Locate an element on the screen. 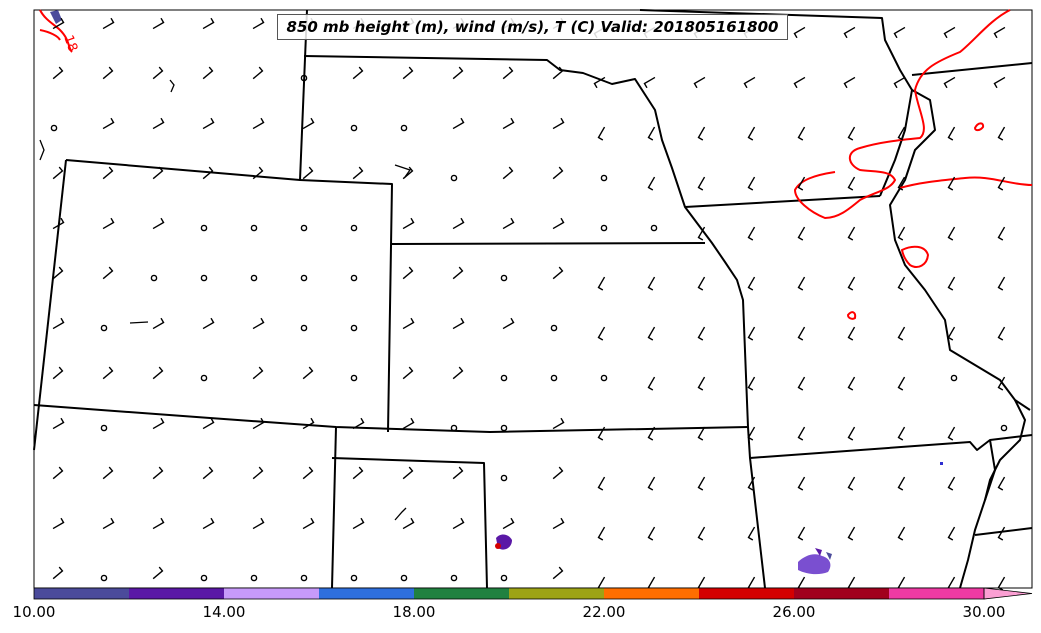 The height and width of the screenshot is (633, 1041). contour-label: 18 is located at coordinates (70, 43).